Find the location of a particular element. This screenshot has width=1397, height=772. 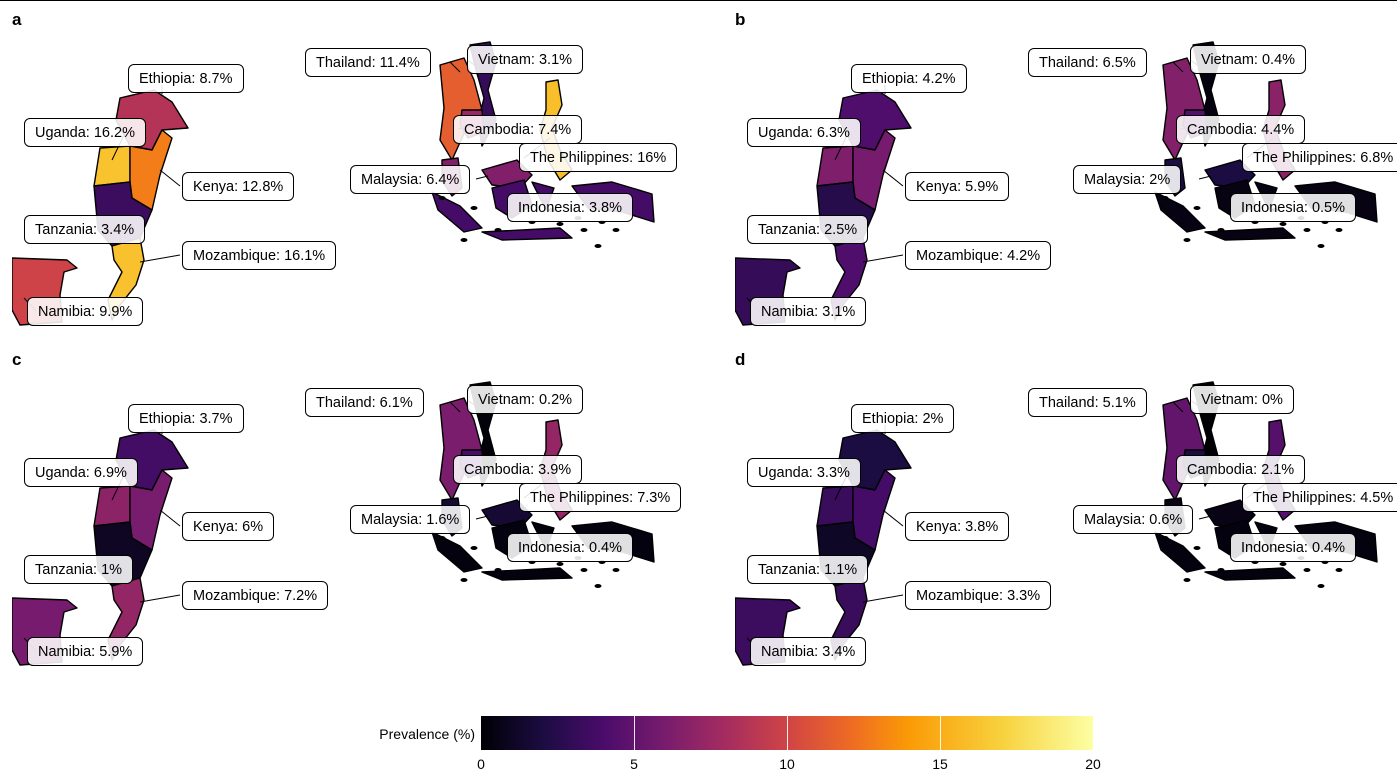

label-tanzania: Tanzania: 1.1% is located at coordinates (808, 569).